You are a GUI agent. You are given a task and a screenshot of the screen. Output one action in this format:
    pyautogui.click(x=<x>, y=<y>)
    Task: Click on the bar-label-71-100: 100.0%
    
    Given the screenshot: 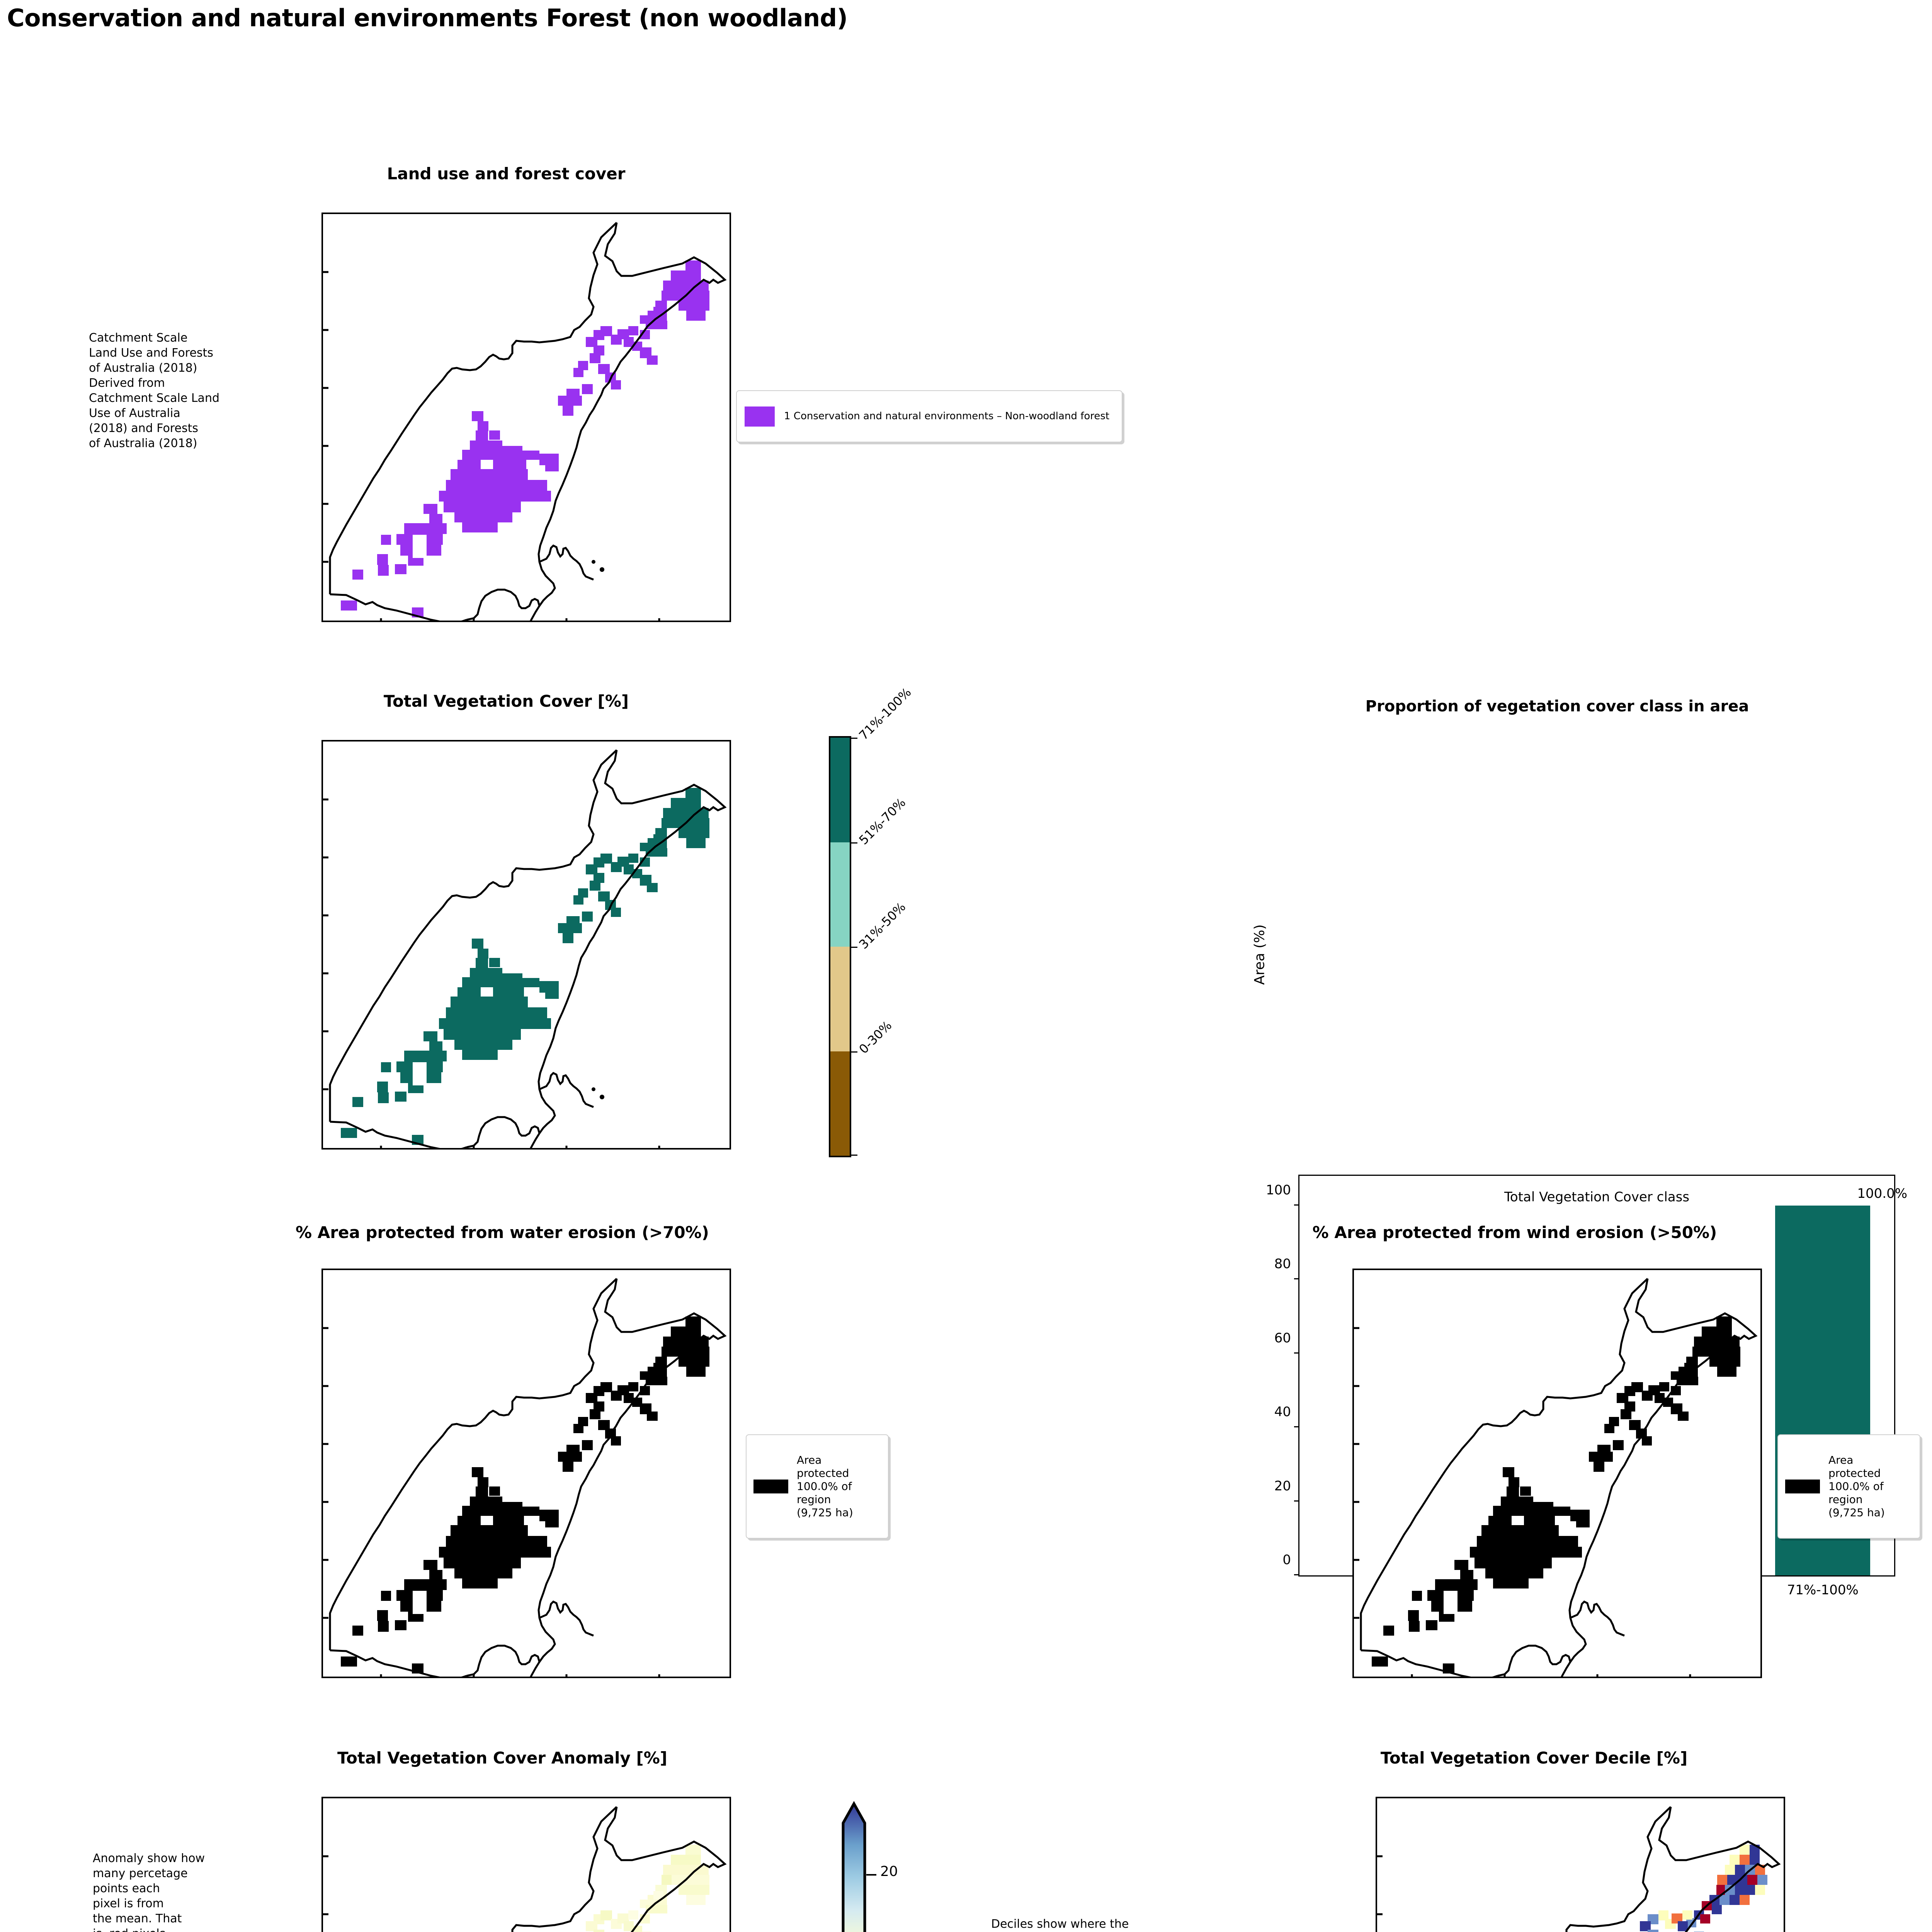 What is the action you would take?
    pyautogui.click(x=1883, y=1194)
    